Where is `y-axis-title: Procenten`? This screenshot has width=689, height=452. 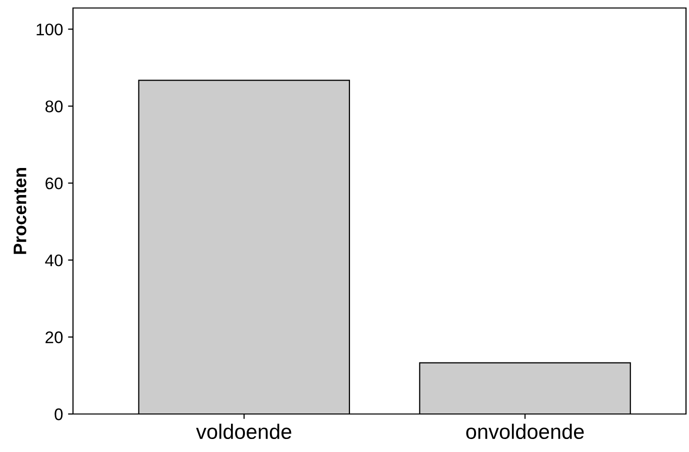 y-axis-title: Procenten is located at coordinates (20, 211).